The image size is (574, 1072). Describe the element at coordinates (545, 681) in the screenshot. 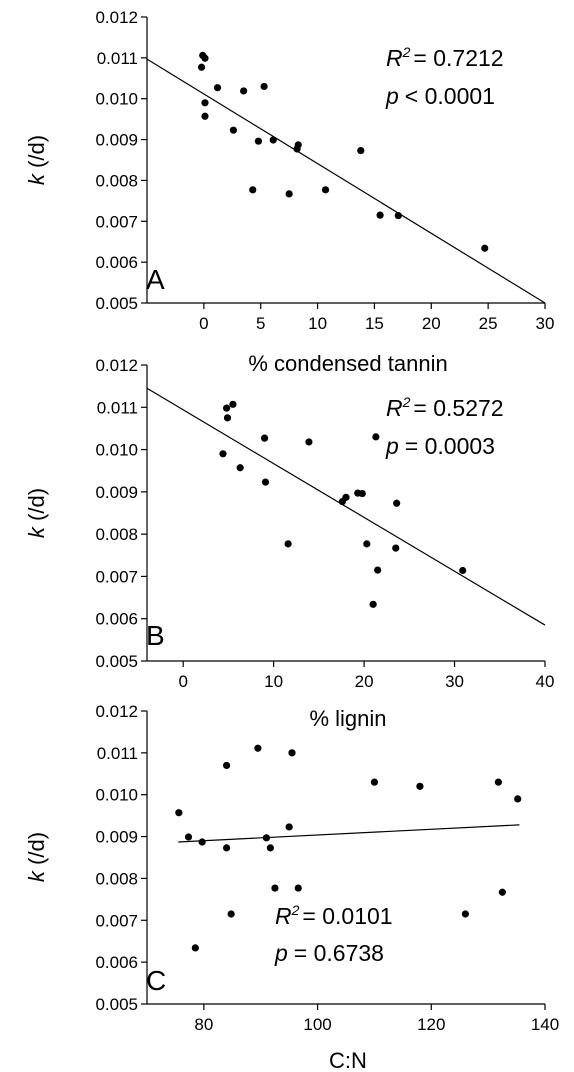

I see `x-tick-label: 40` at that location.